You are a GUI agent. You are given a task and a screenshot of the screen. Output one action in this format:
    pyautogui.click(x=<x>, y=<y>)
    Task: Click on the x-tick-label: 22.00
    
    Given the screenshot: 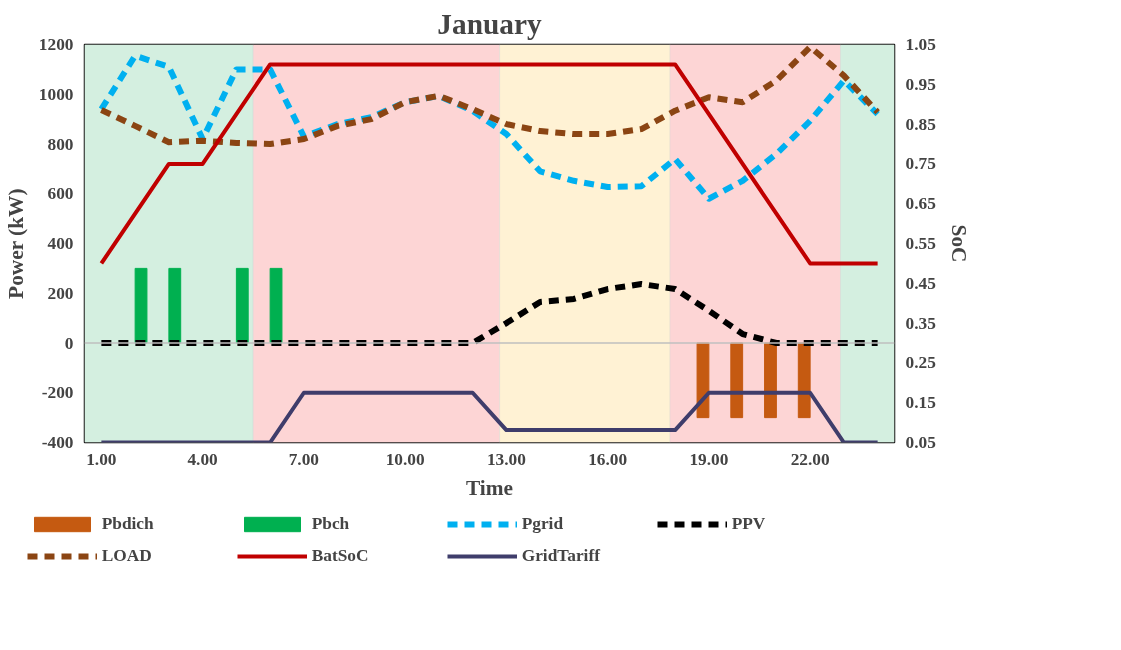 What is the action you would take?
    pyautogui.click(x=810, y=459)
    